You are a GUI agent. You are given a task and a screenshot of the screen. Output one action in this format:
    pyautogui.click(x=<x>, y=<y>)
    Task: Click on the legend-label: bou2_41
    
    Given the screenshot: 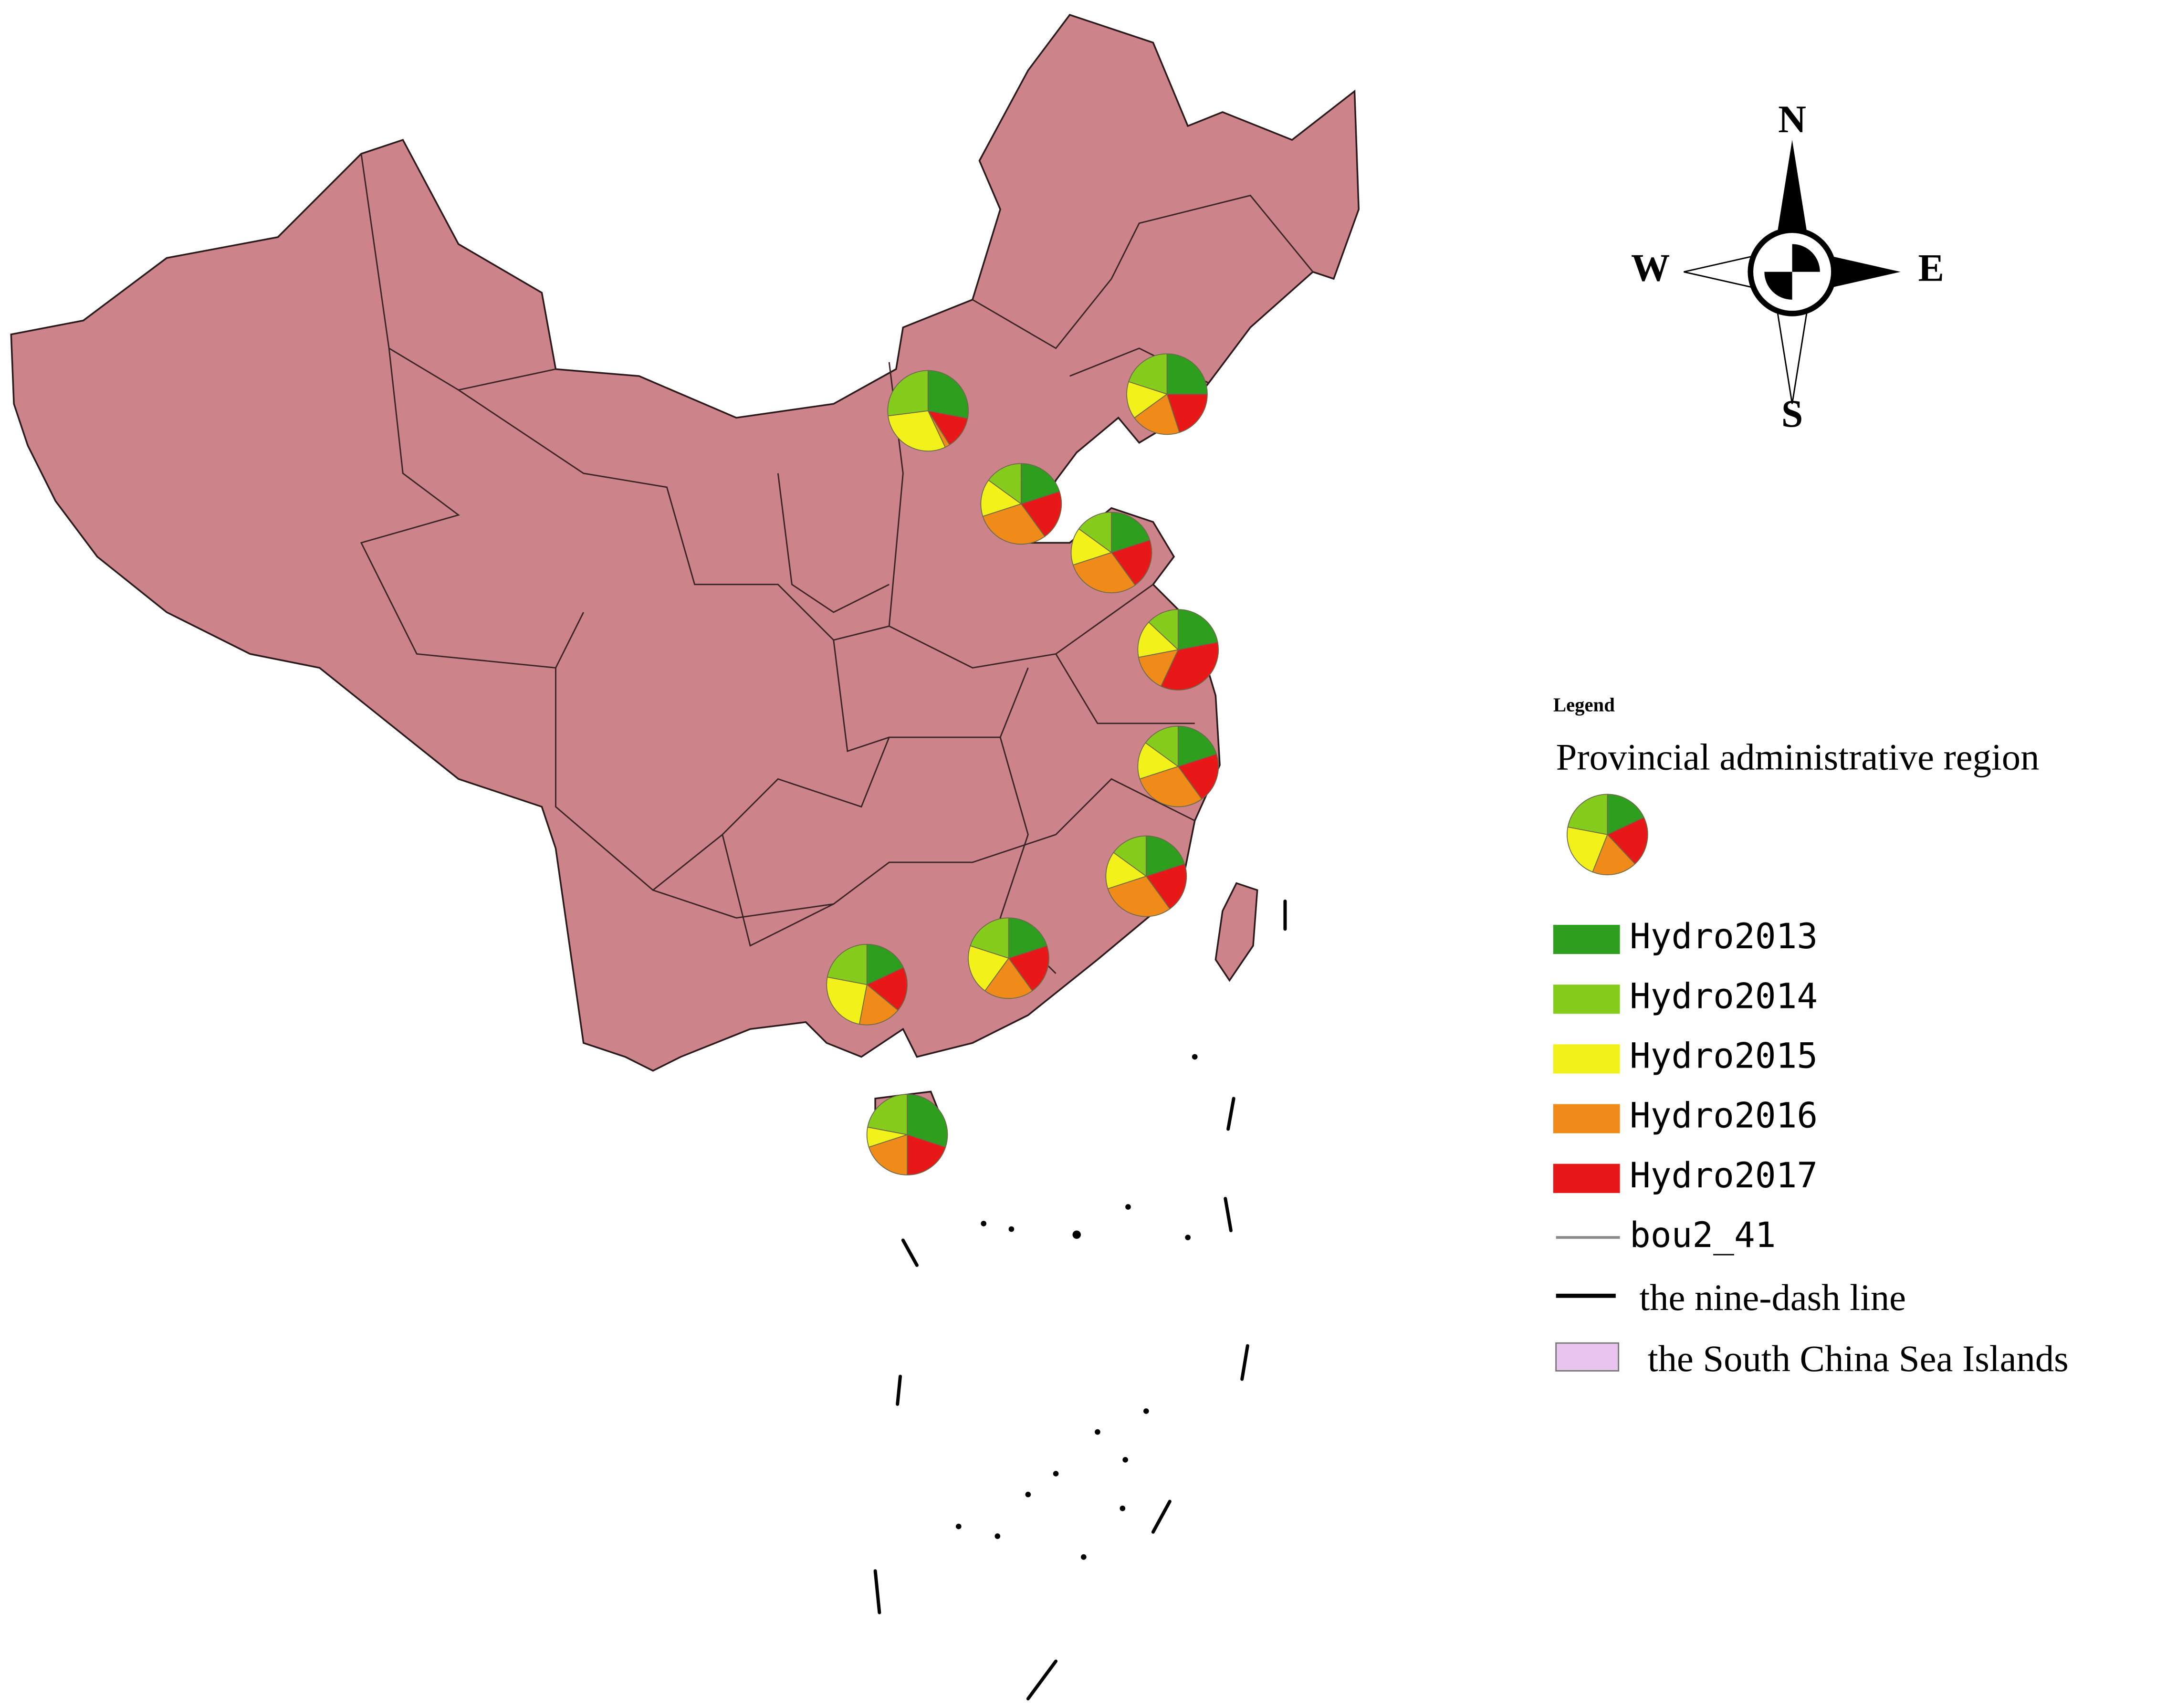 What is the action you would take?
    pyautogui.click(x=1703, y=1235)
    